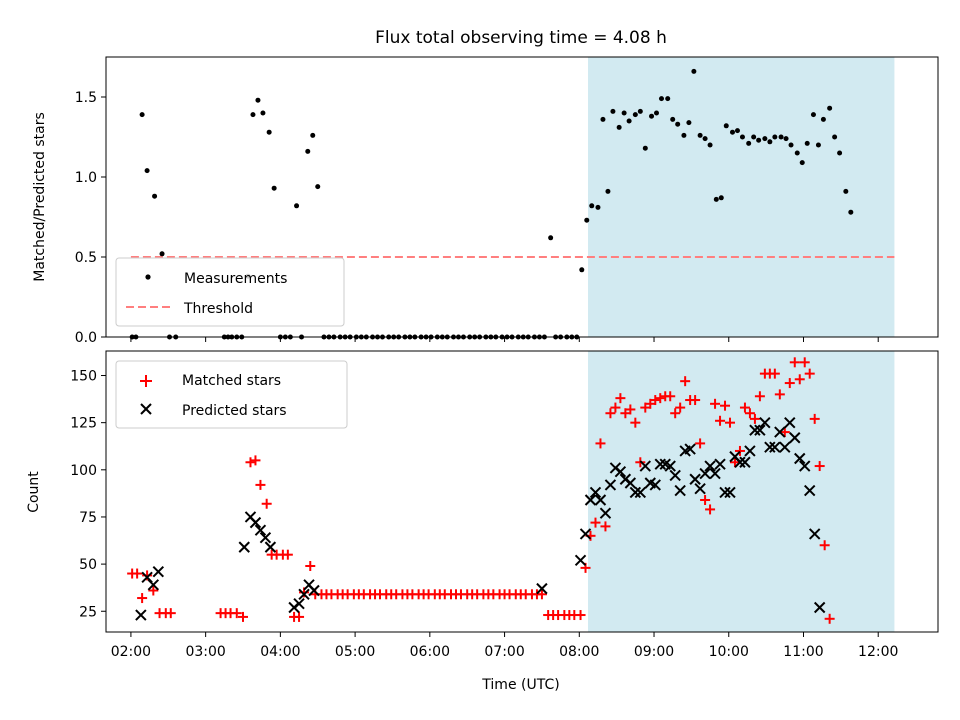 The image size is (960, 720). I want to click on chart-title: Flux total observing time = 4.08 h, so click(521, 38).